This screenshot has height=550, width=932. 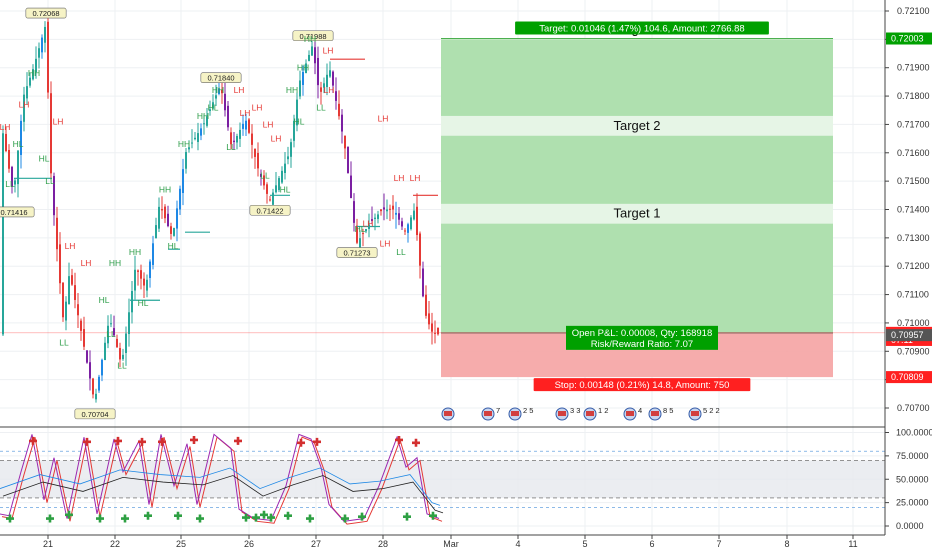 I want to click on x-tick-label: 27, so click(x=316, y=544).